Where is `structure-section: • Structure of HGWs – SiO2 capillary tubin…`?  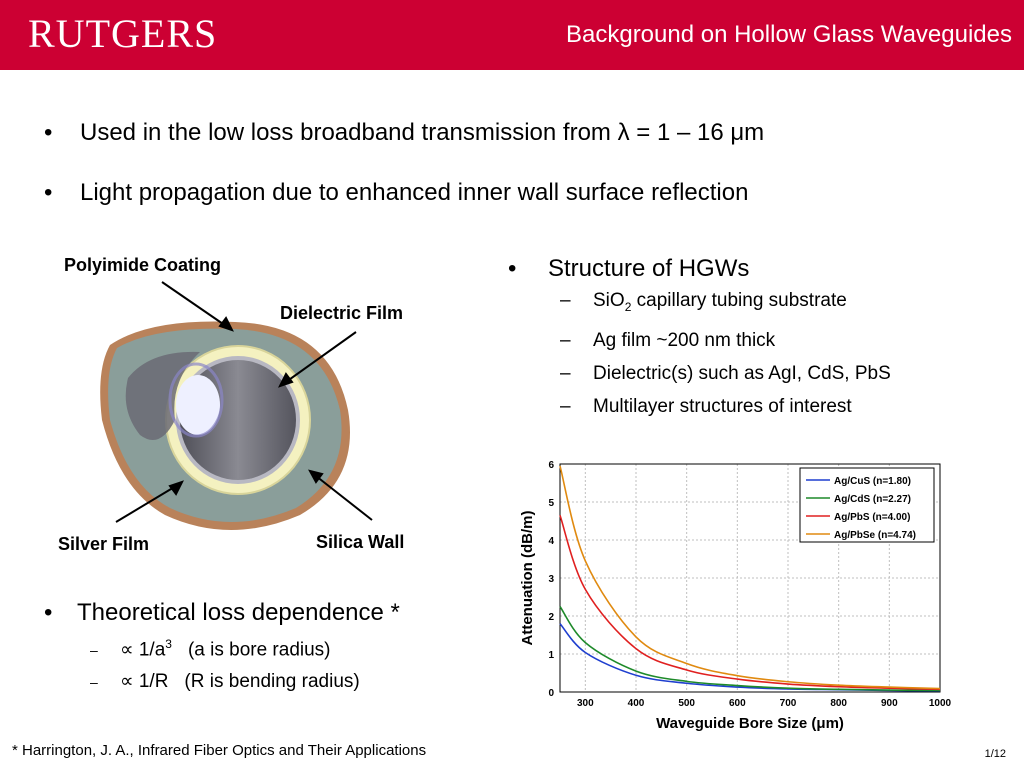 structure-section: • Structure of HGWs – SiO2 capillary tubin… is located at coordinates (699, 338).